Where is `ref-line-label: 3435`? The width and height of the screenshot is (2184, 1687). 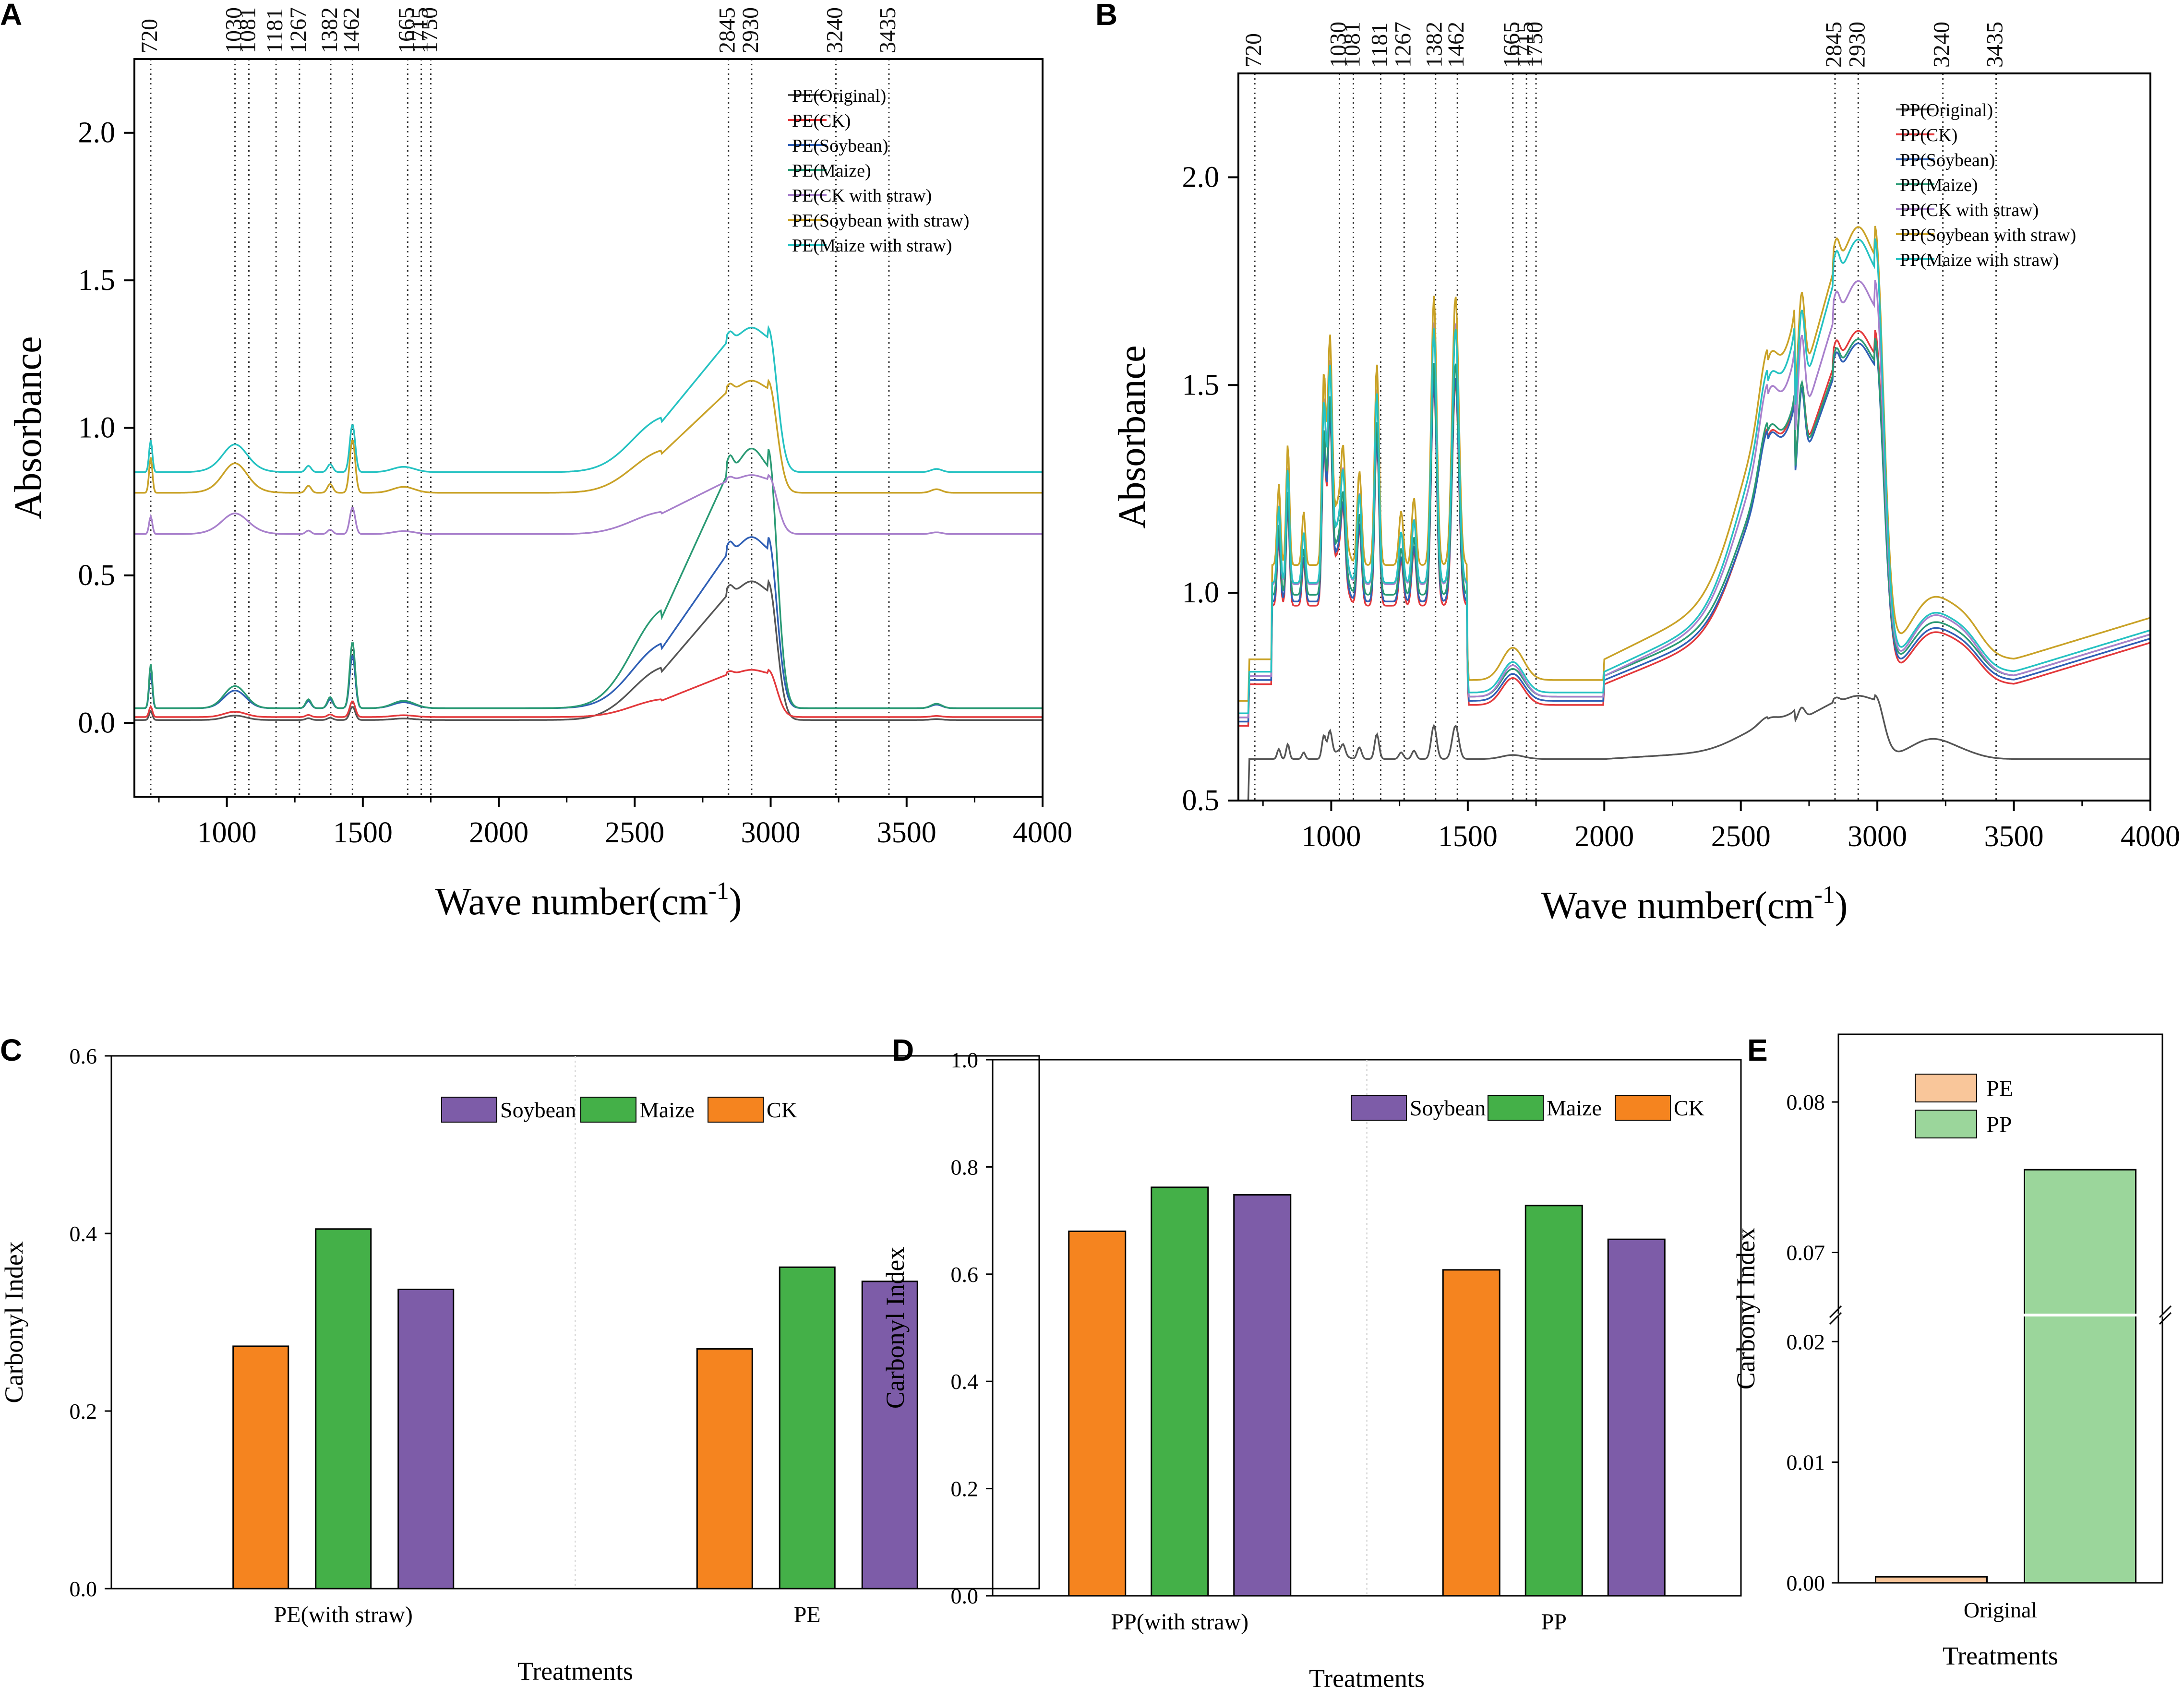
ref-line-label: 3435 is located at coordinates (1995, 45).